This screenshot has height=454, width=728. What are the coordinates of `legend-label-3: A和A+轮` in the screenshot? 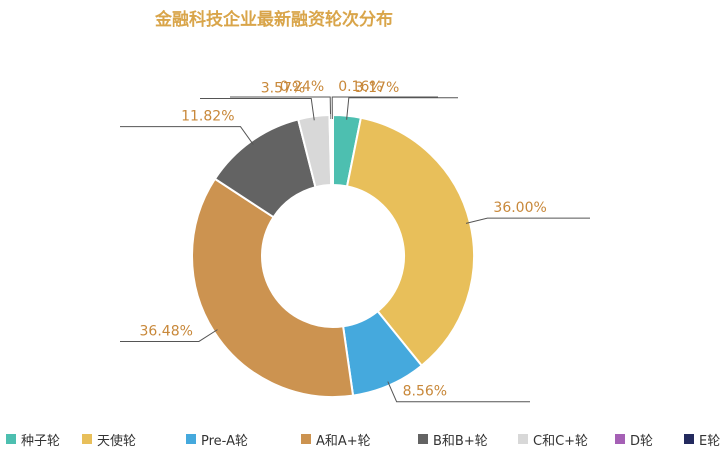 It's located at (343, 441).